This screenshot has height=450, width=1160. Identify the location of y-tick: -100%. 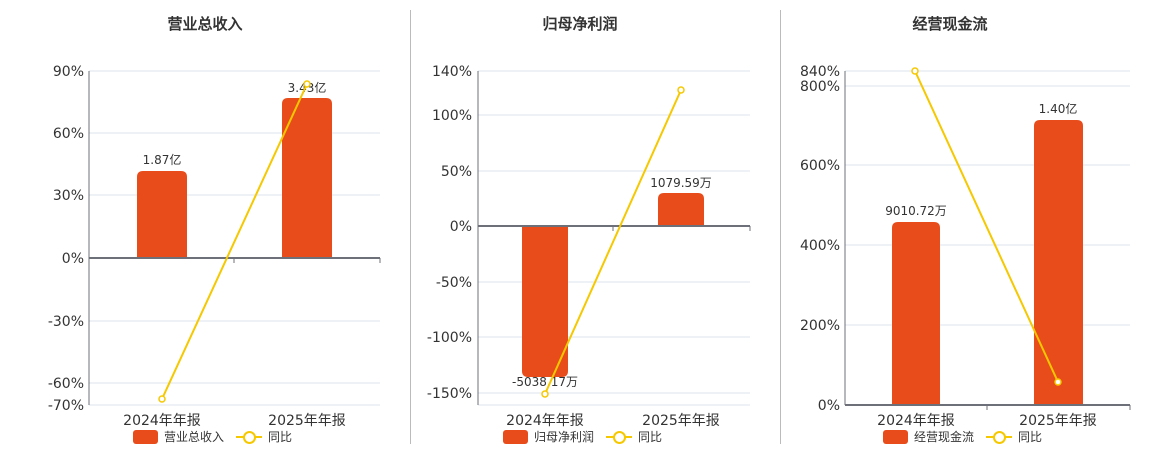
(449, 338).